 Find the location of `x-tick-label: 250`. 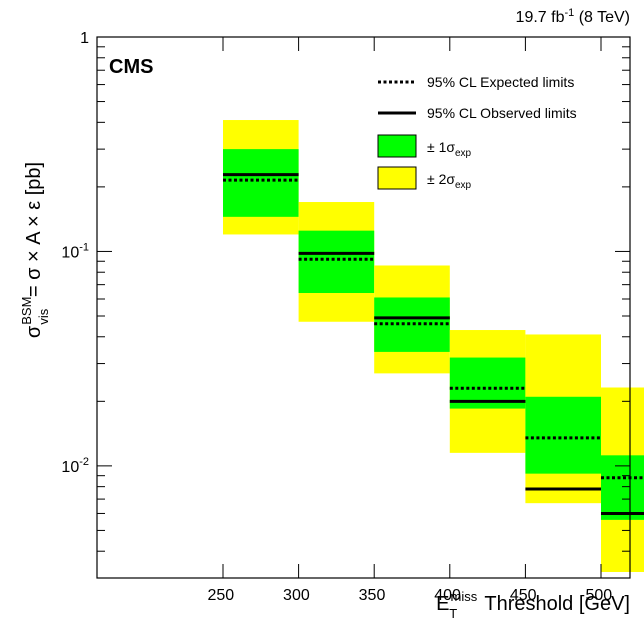

x-tick-label: 250 is located at coordinates (220, 595).